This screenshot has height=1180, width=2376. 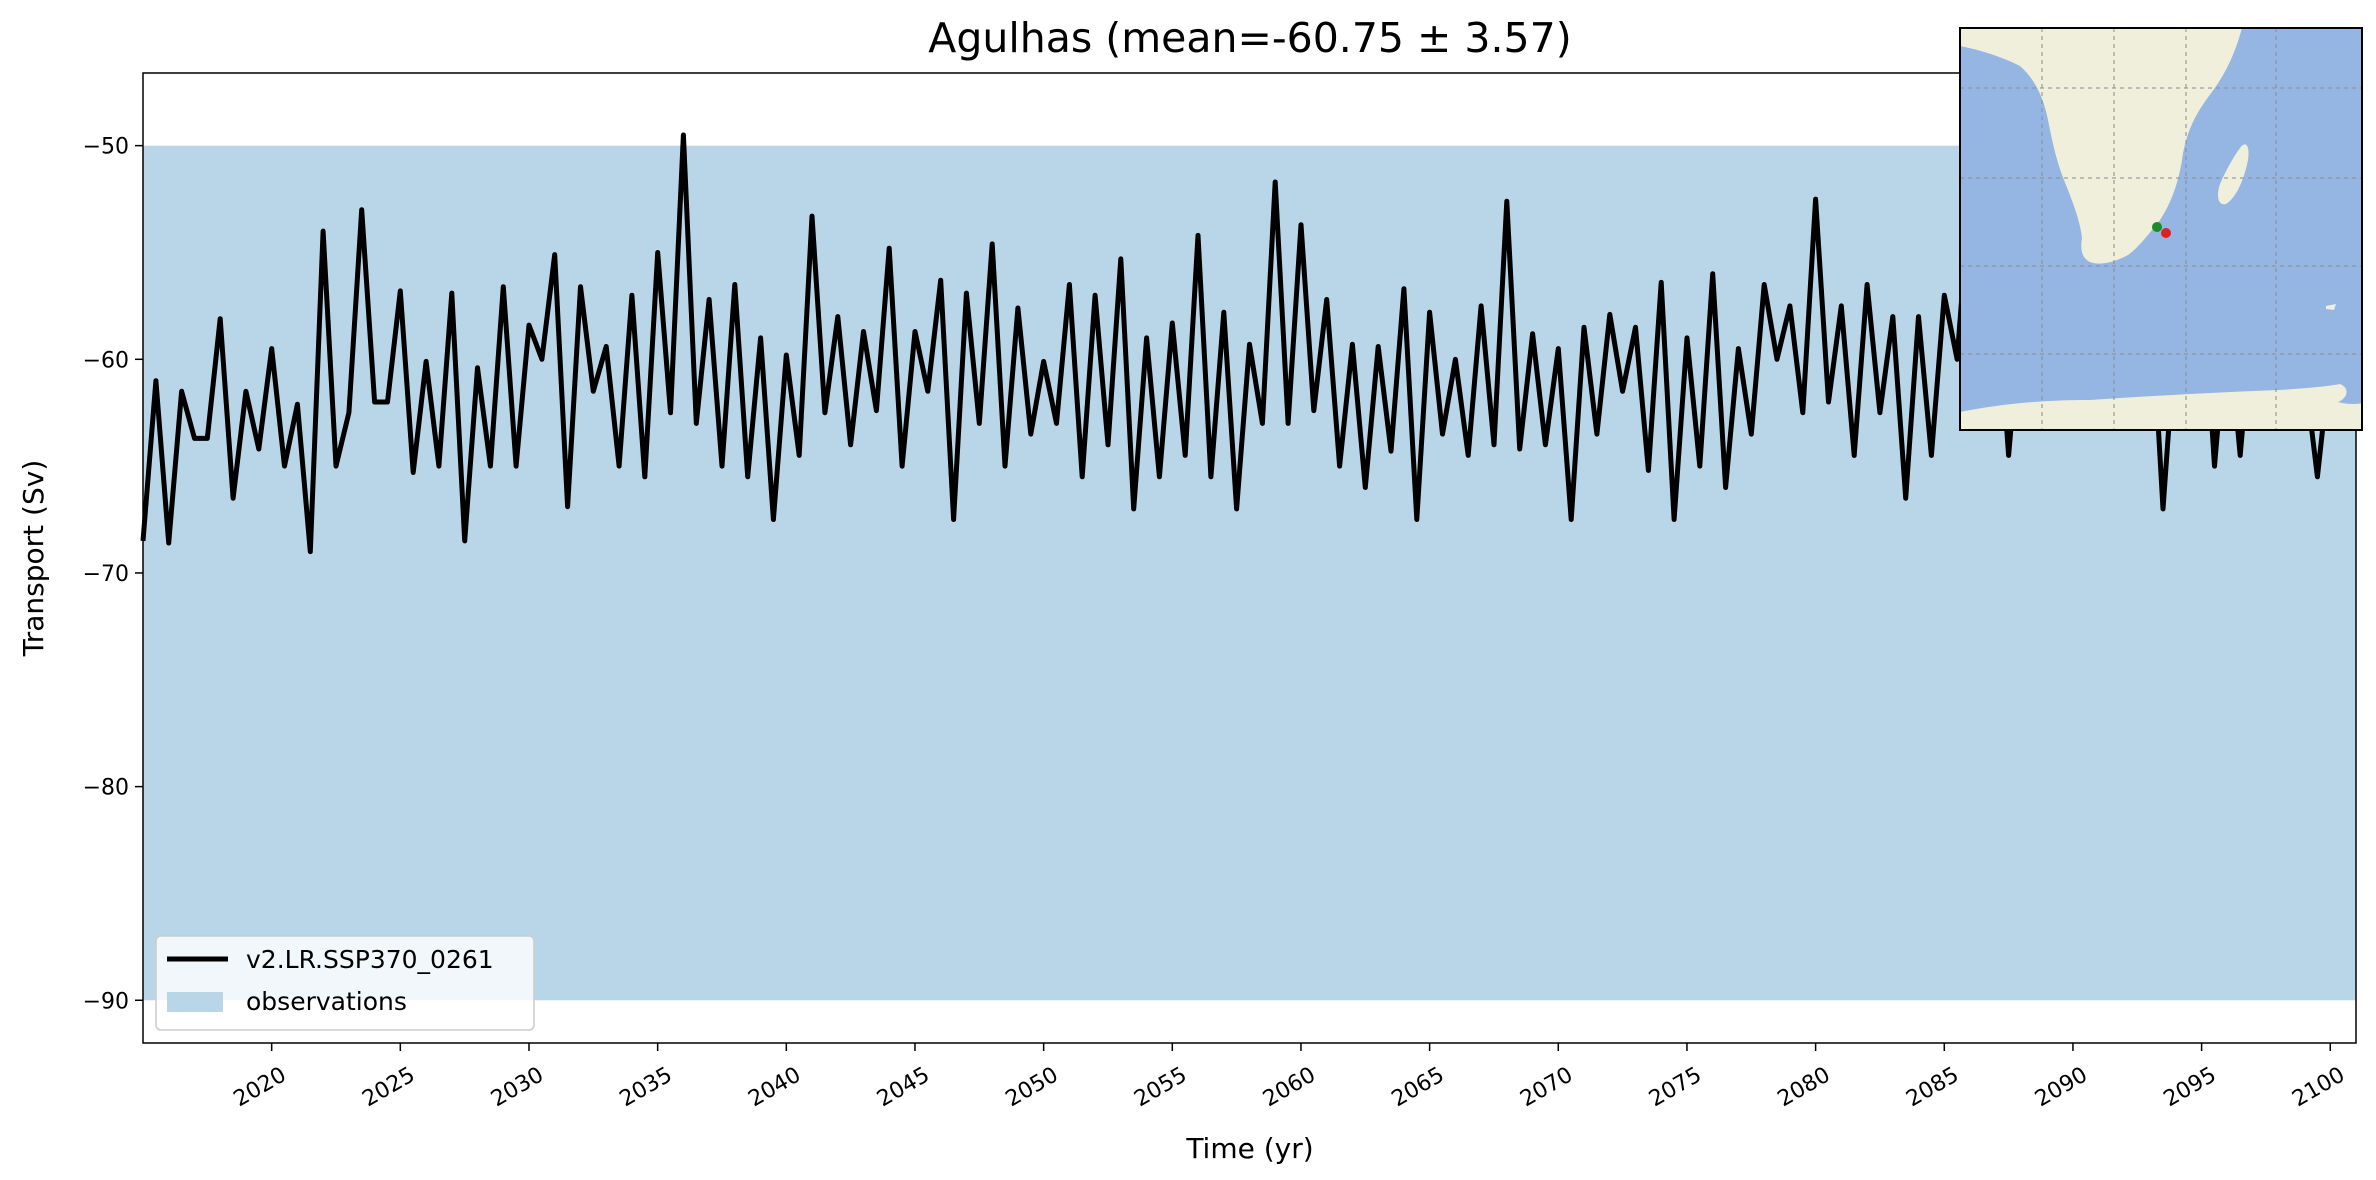 I want to click on x-tick-label: 2035, so click(x=646, y=1088).